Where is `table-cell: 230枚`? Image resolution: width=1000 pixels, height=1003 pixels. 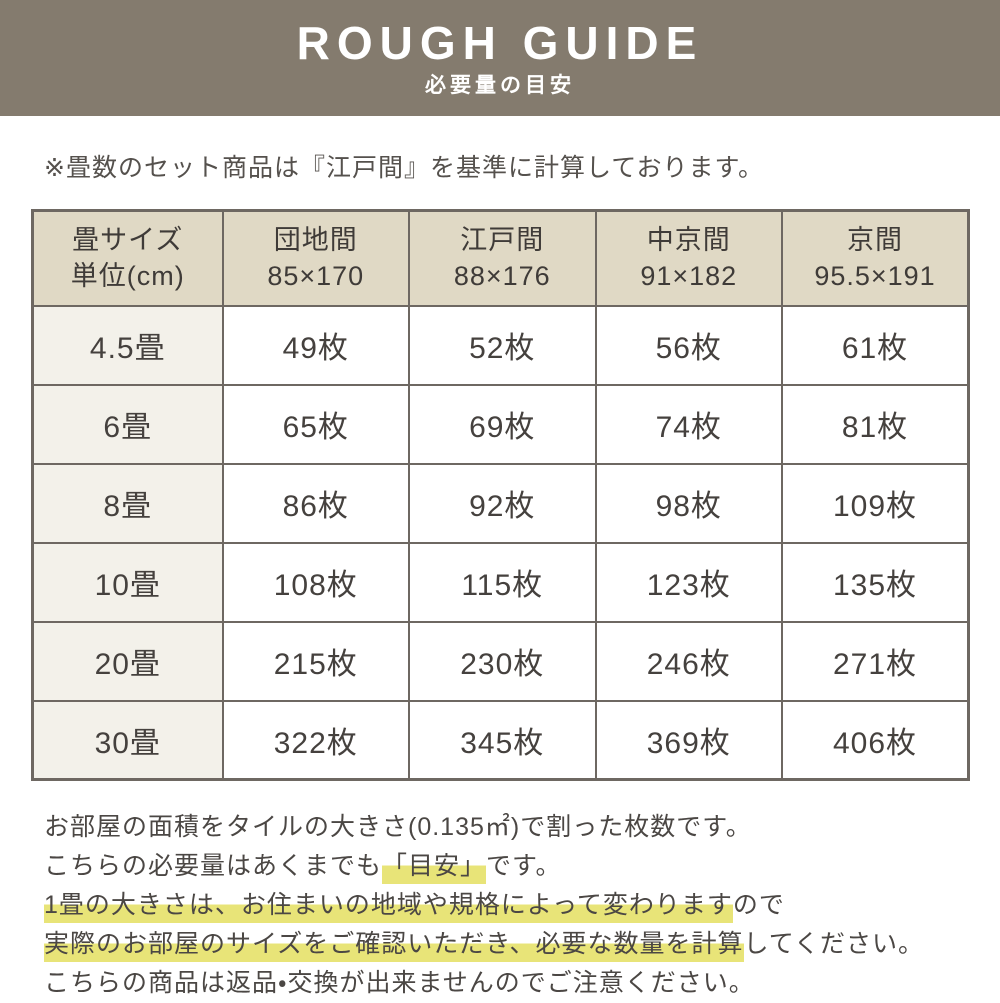
table-cell: 230枚 is located at coordinates (502, 661).